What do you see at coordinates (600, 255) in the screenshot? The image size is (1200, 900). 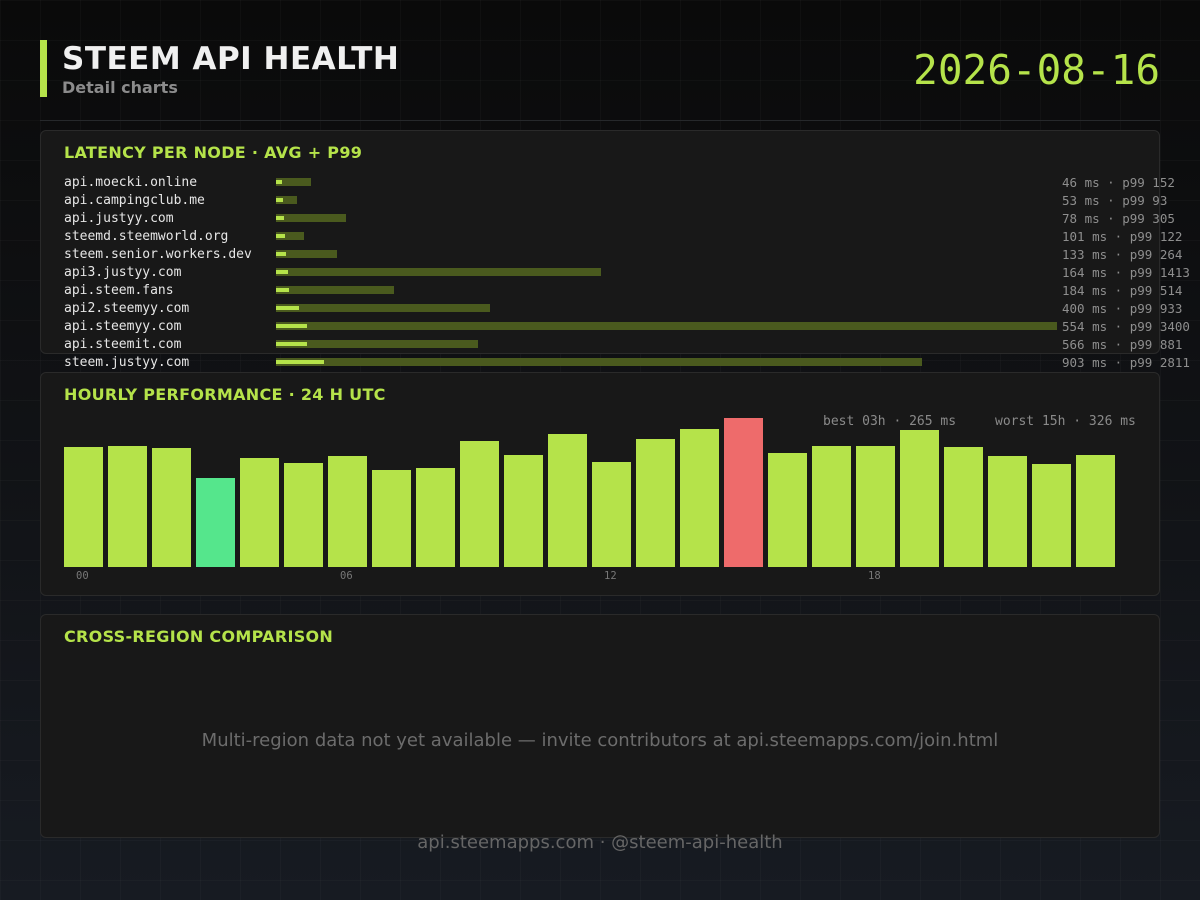 I see `latency-row: steem.senior.workers.dev 133 ms · p99 264` at bounding box center [600, 255].